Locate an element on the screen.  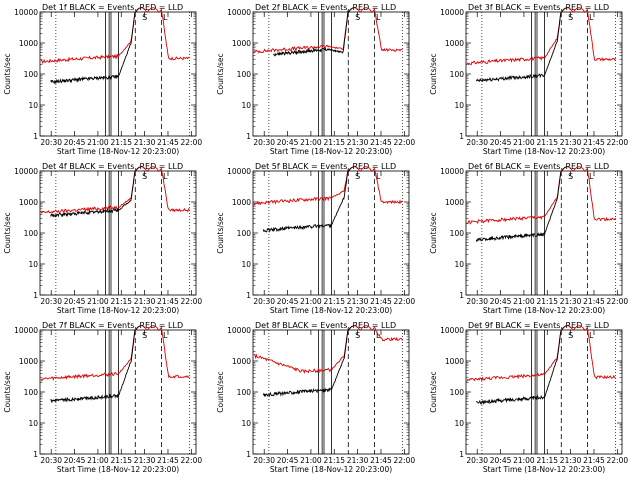
chart-title: Det 5f BLACK = Events, RED = LLD is located at coordinates (325, 166).